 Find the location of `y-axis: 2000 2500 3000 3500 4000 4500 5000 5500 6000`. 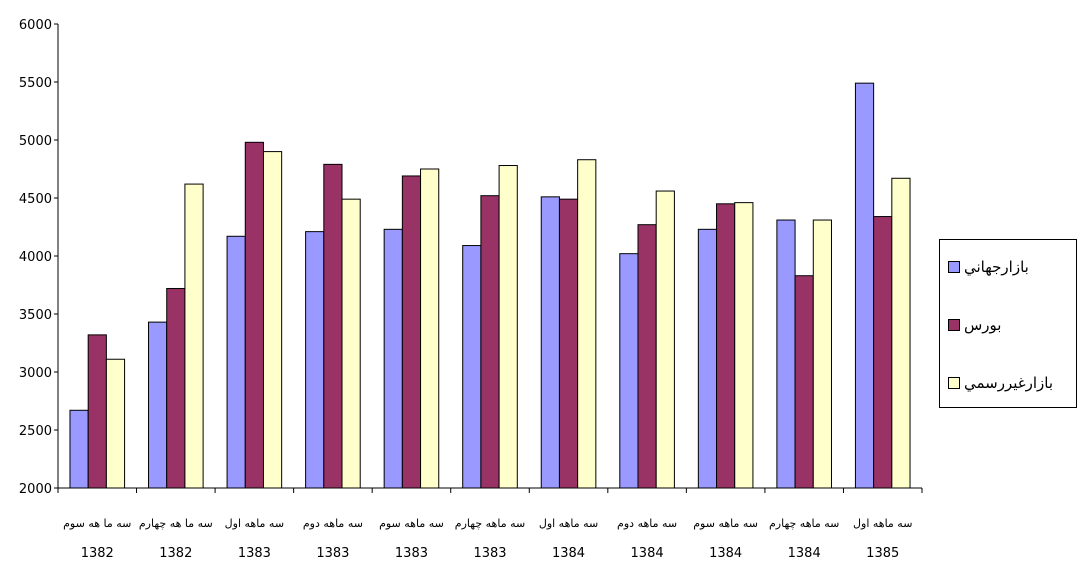

y-axis: 2000 2500 3000 3500 4000 4500 5000 5500 6000 is located at coordinates (39, 257).